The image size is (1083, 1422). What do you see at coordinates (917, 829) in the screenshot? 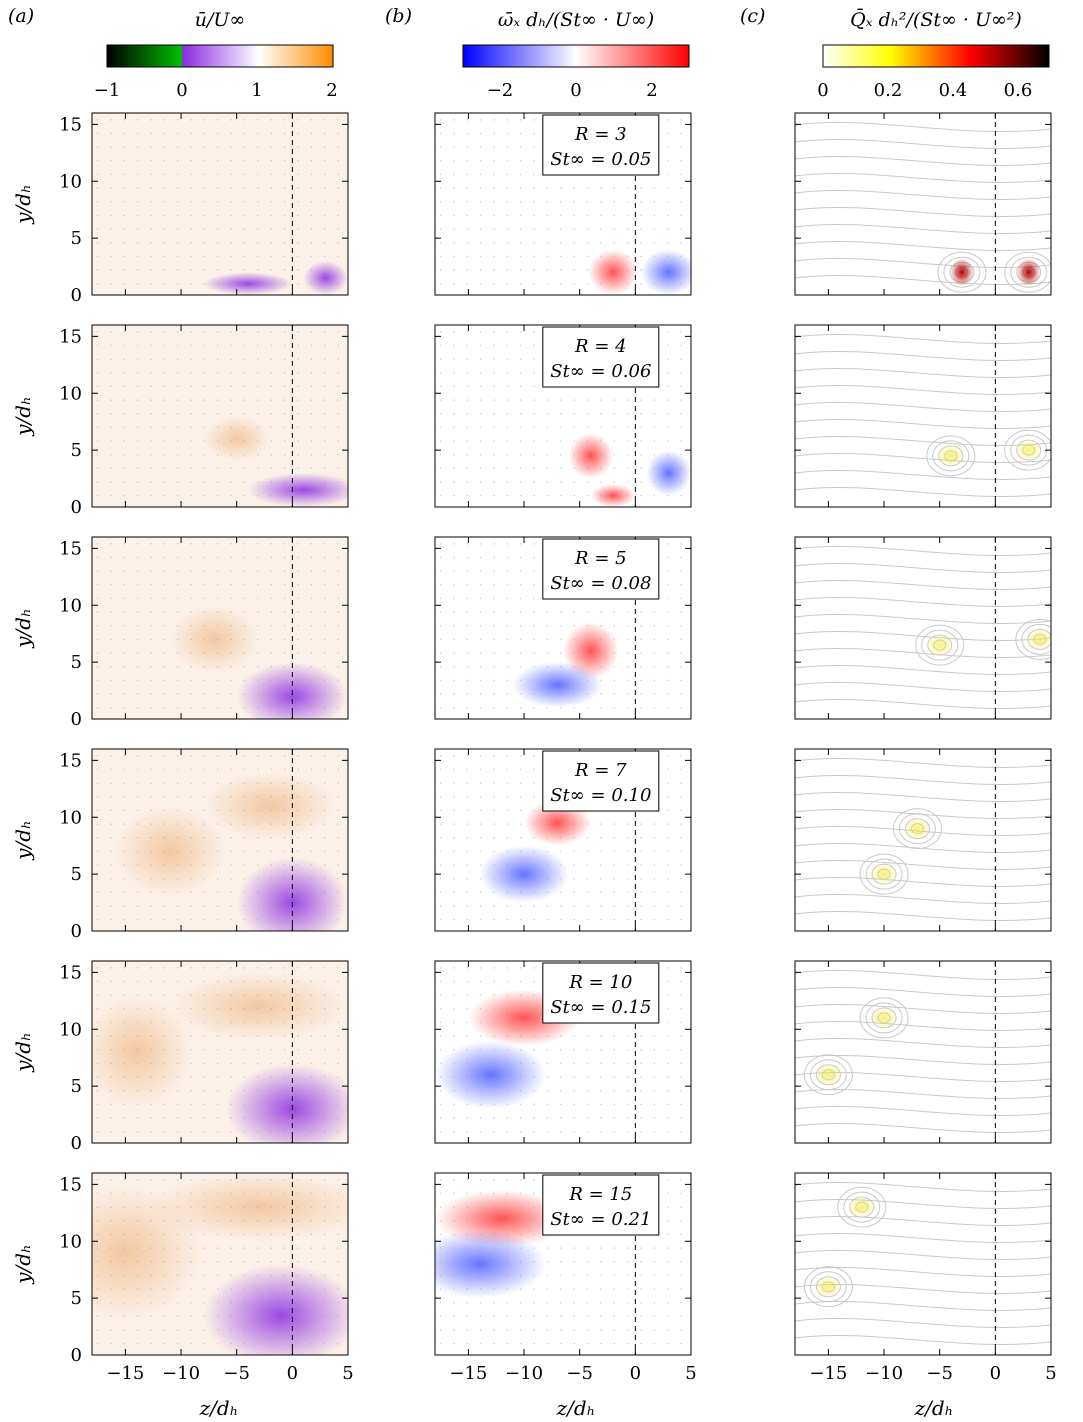
I see `vortex-streamline` at bounding box center [917, 829].